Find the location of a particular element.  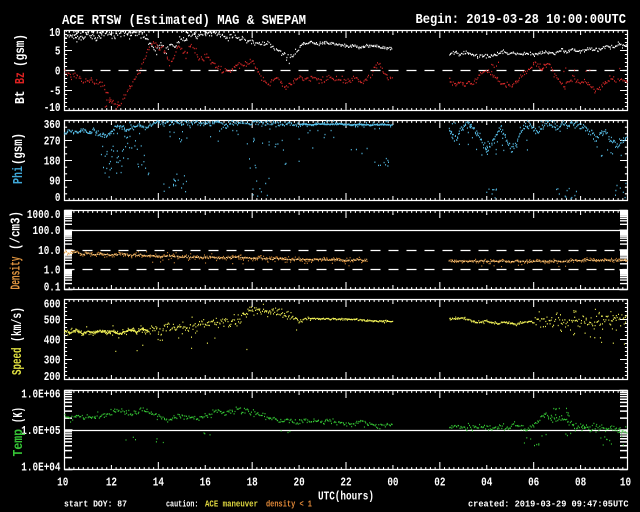

svg-text: Bz is located at coordinates (21, 78).